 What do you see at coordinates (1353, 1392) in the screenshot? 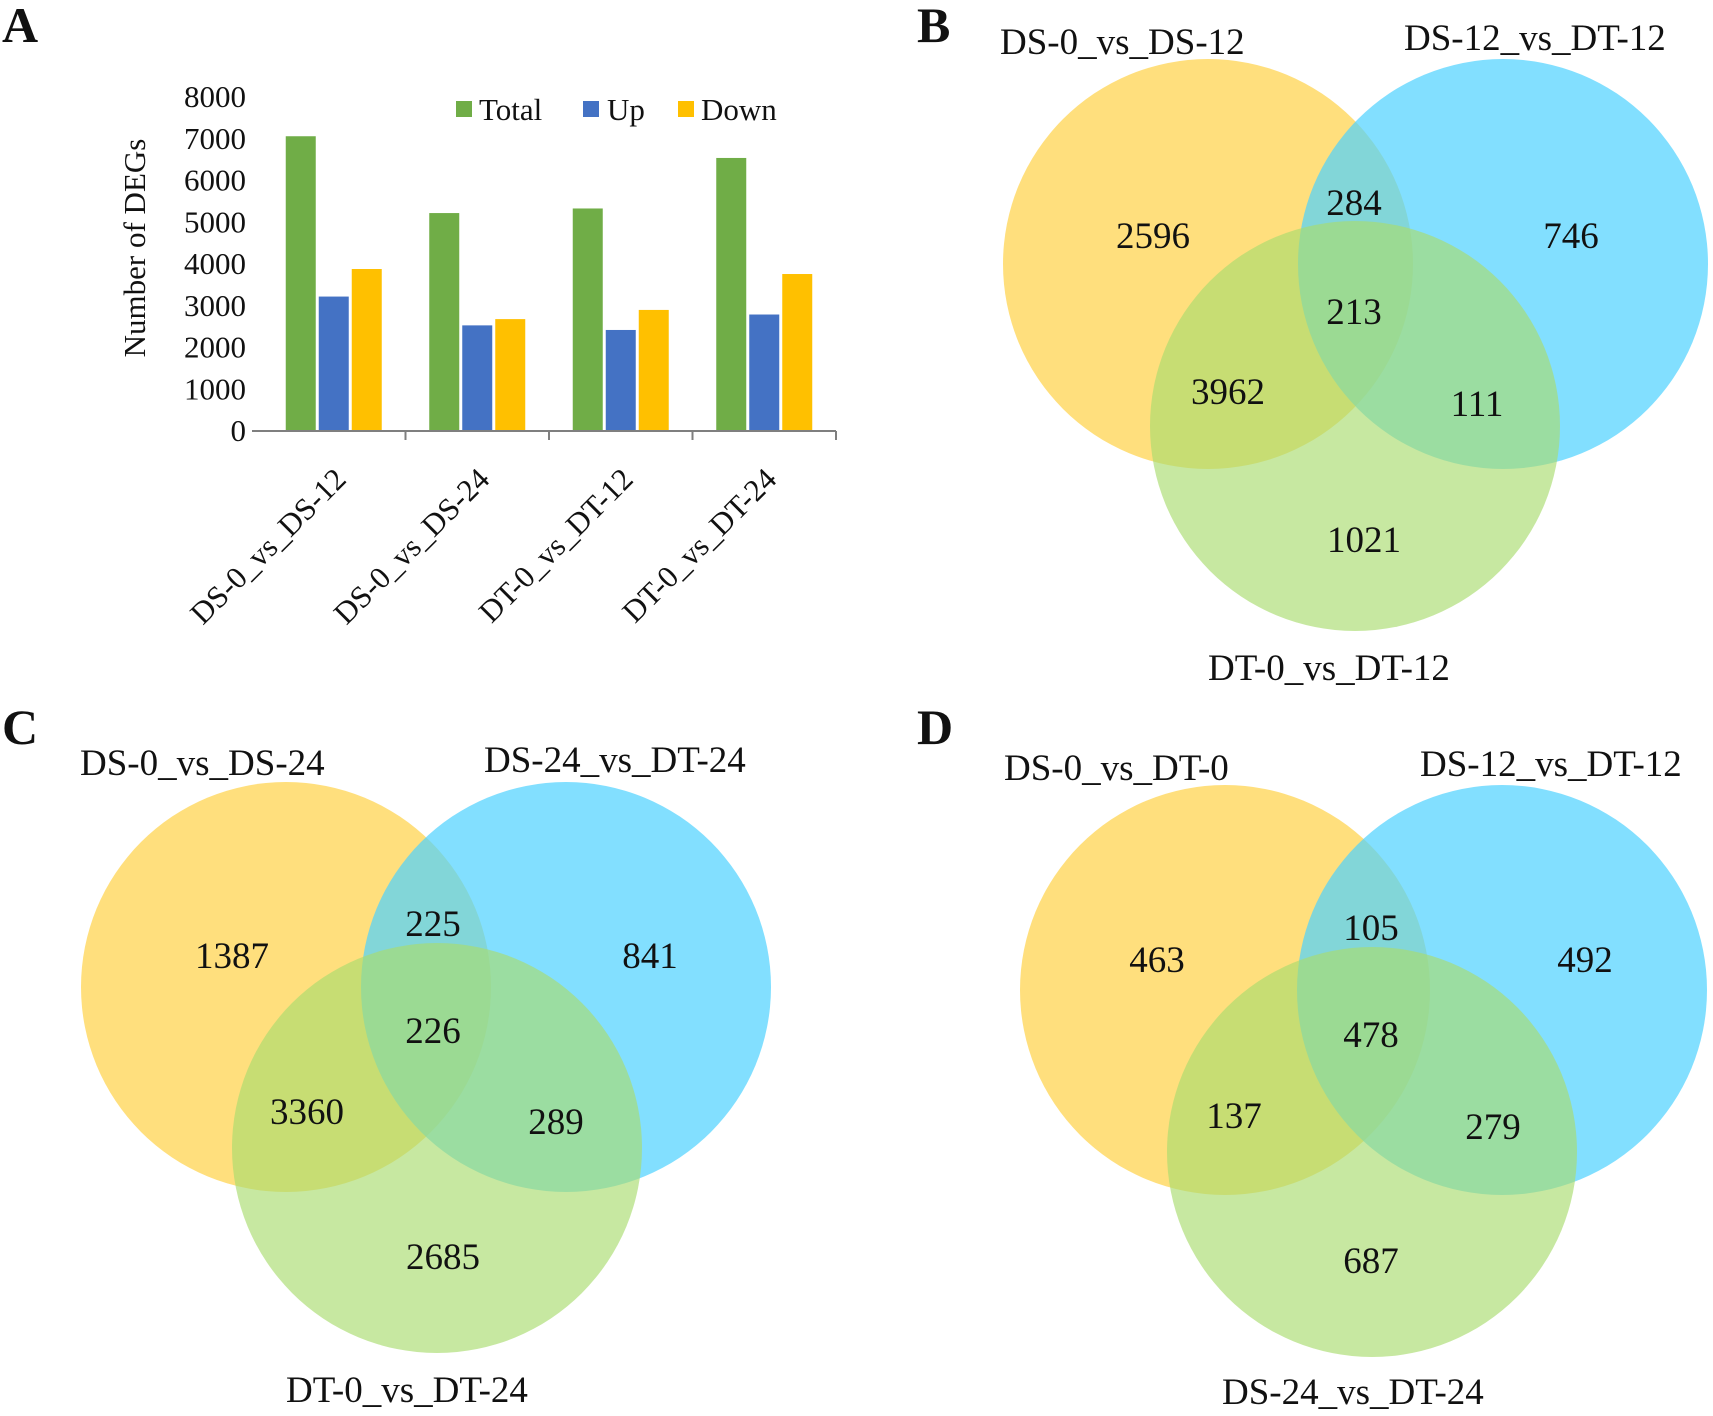
I see `venn-d-set-label-3: DS-24_vs_DT-24` at bounding box center [1353, 1392].